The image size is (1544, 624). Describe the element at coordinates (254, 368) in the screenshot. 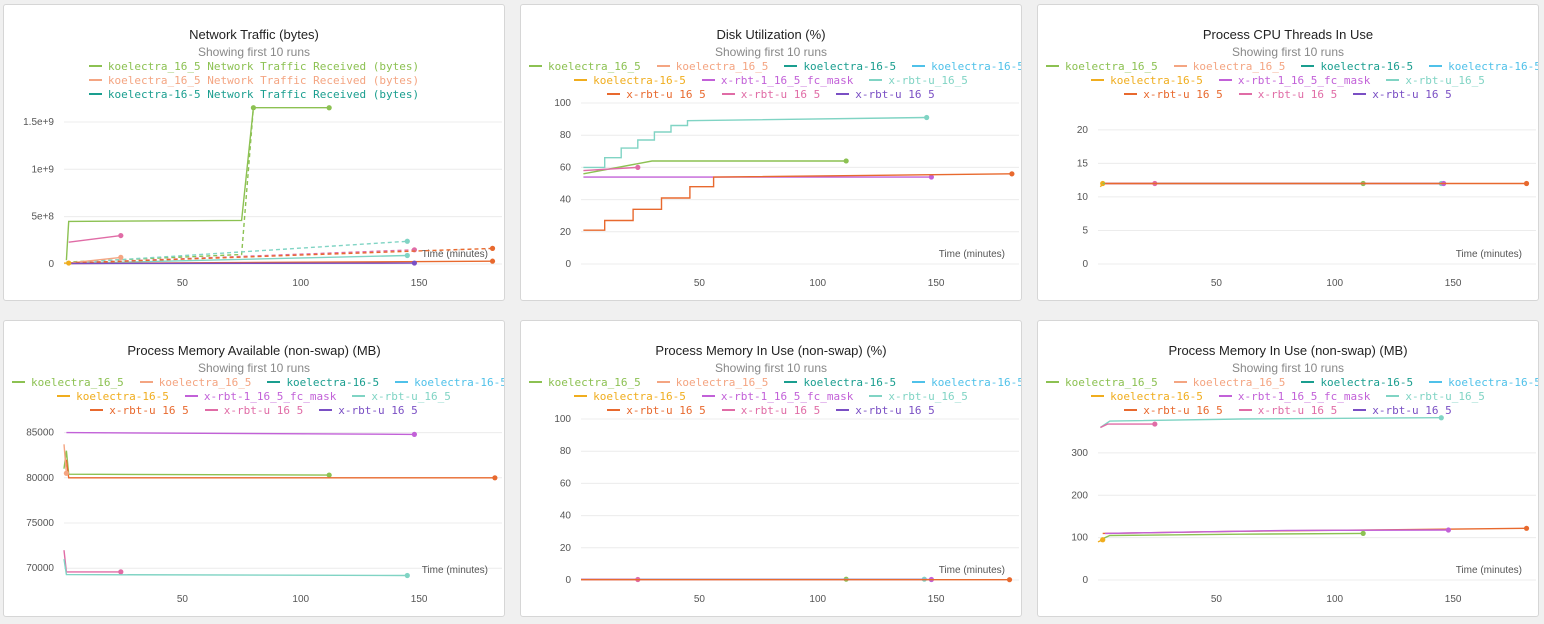

I see `chart-subtitle: Showing first 10 runs` at that location.